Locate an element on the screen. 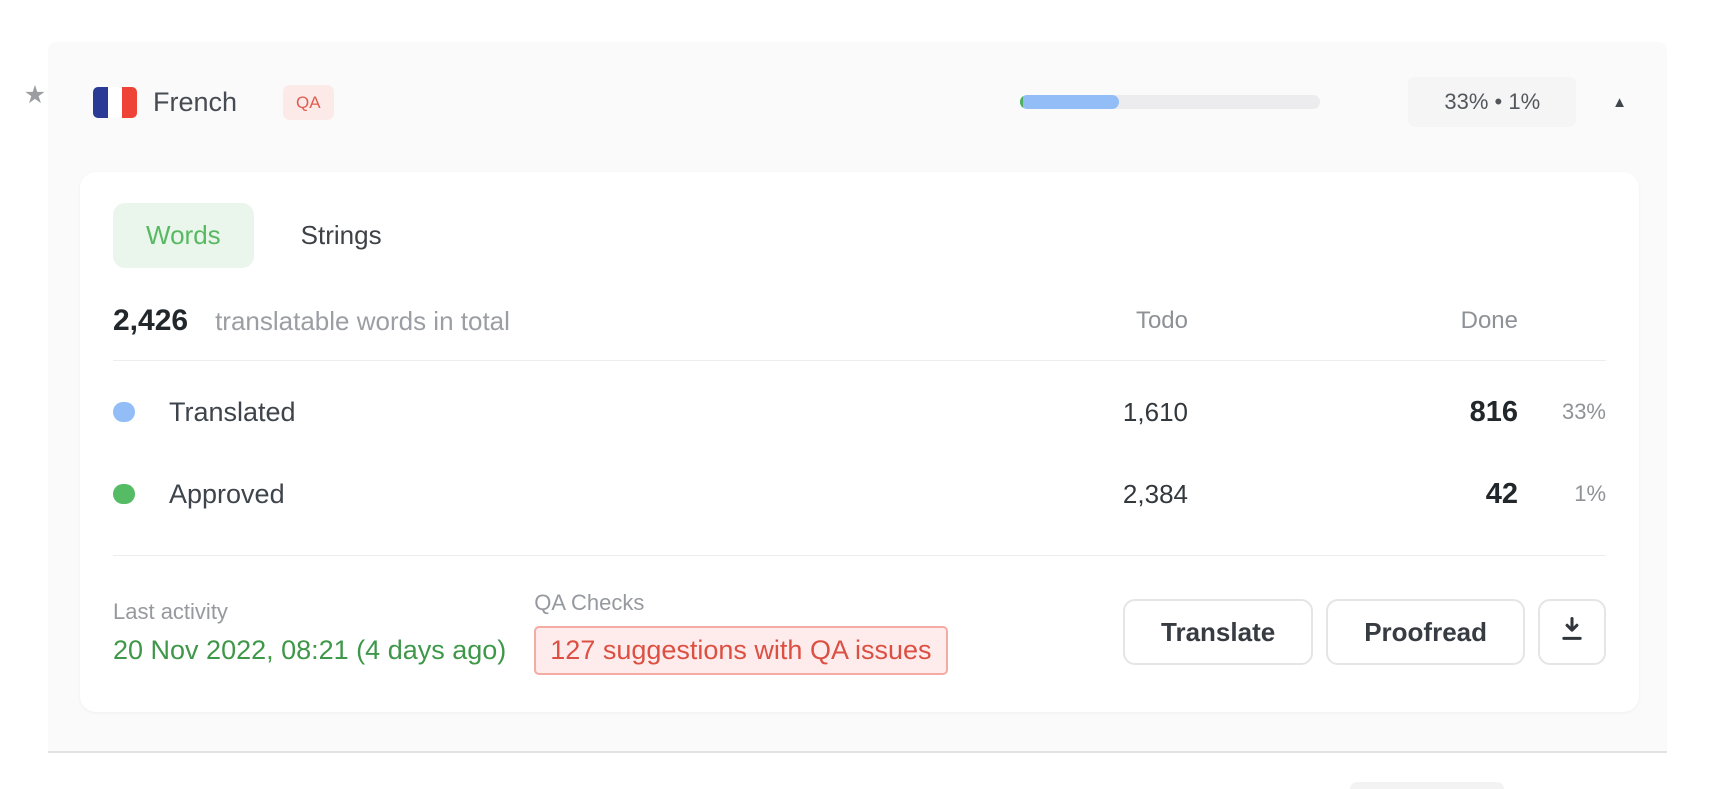 The height and width of the screenshot is (789, 1716). translated-percent-value: 33% is located at coordinates (1583, 411).